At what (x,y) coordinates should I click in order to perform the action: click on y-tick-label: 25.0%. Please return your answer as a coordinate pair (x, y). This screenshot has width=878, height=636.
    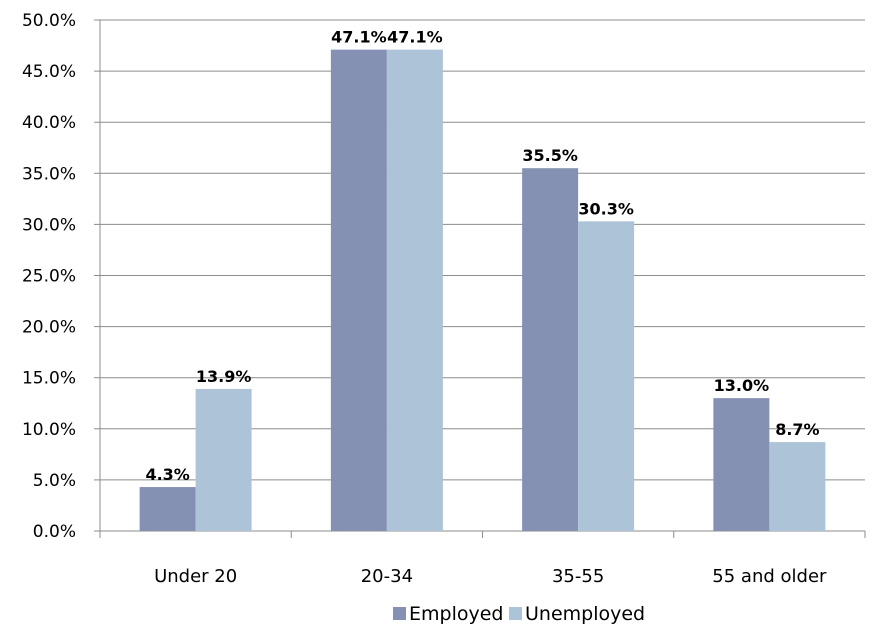
    Looking at the image, I should click on (49, 277).